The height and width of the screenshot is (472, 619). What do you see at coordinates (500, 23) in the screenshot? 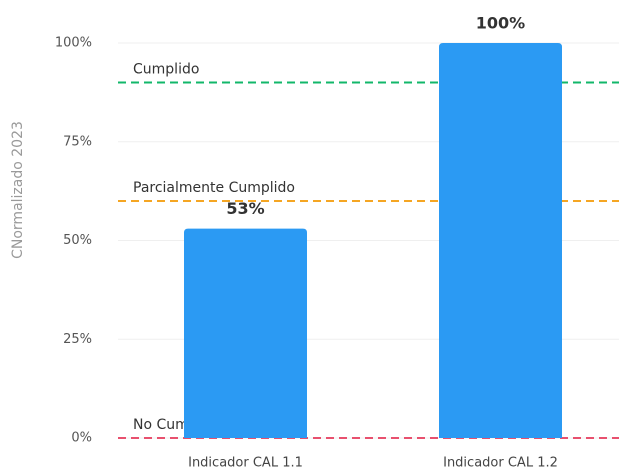
I see `data-label: 100%` at bounding box center [500, 23].